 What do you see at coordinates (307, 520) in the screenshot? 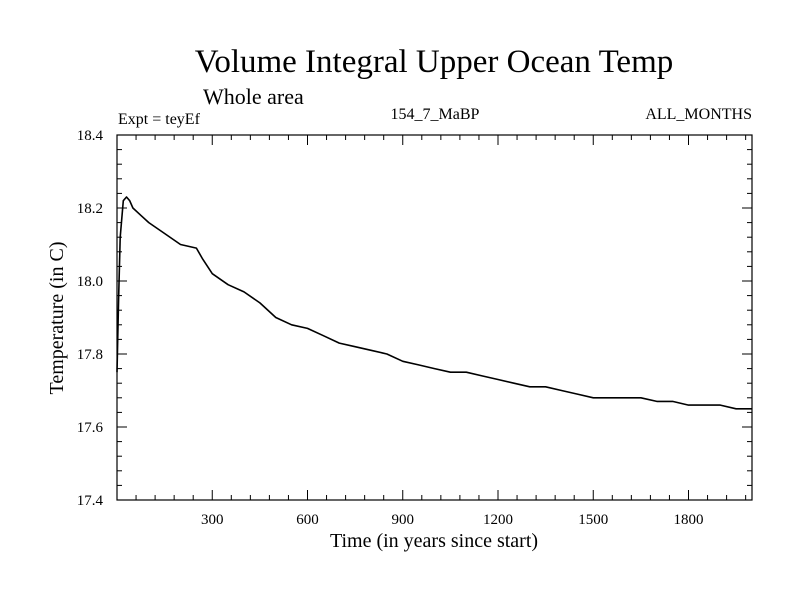
I see `x-tick-label: 600` at bounding box center [307, 520].